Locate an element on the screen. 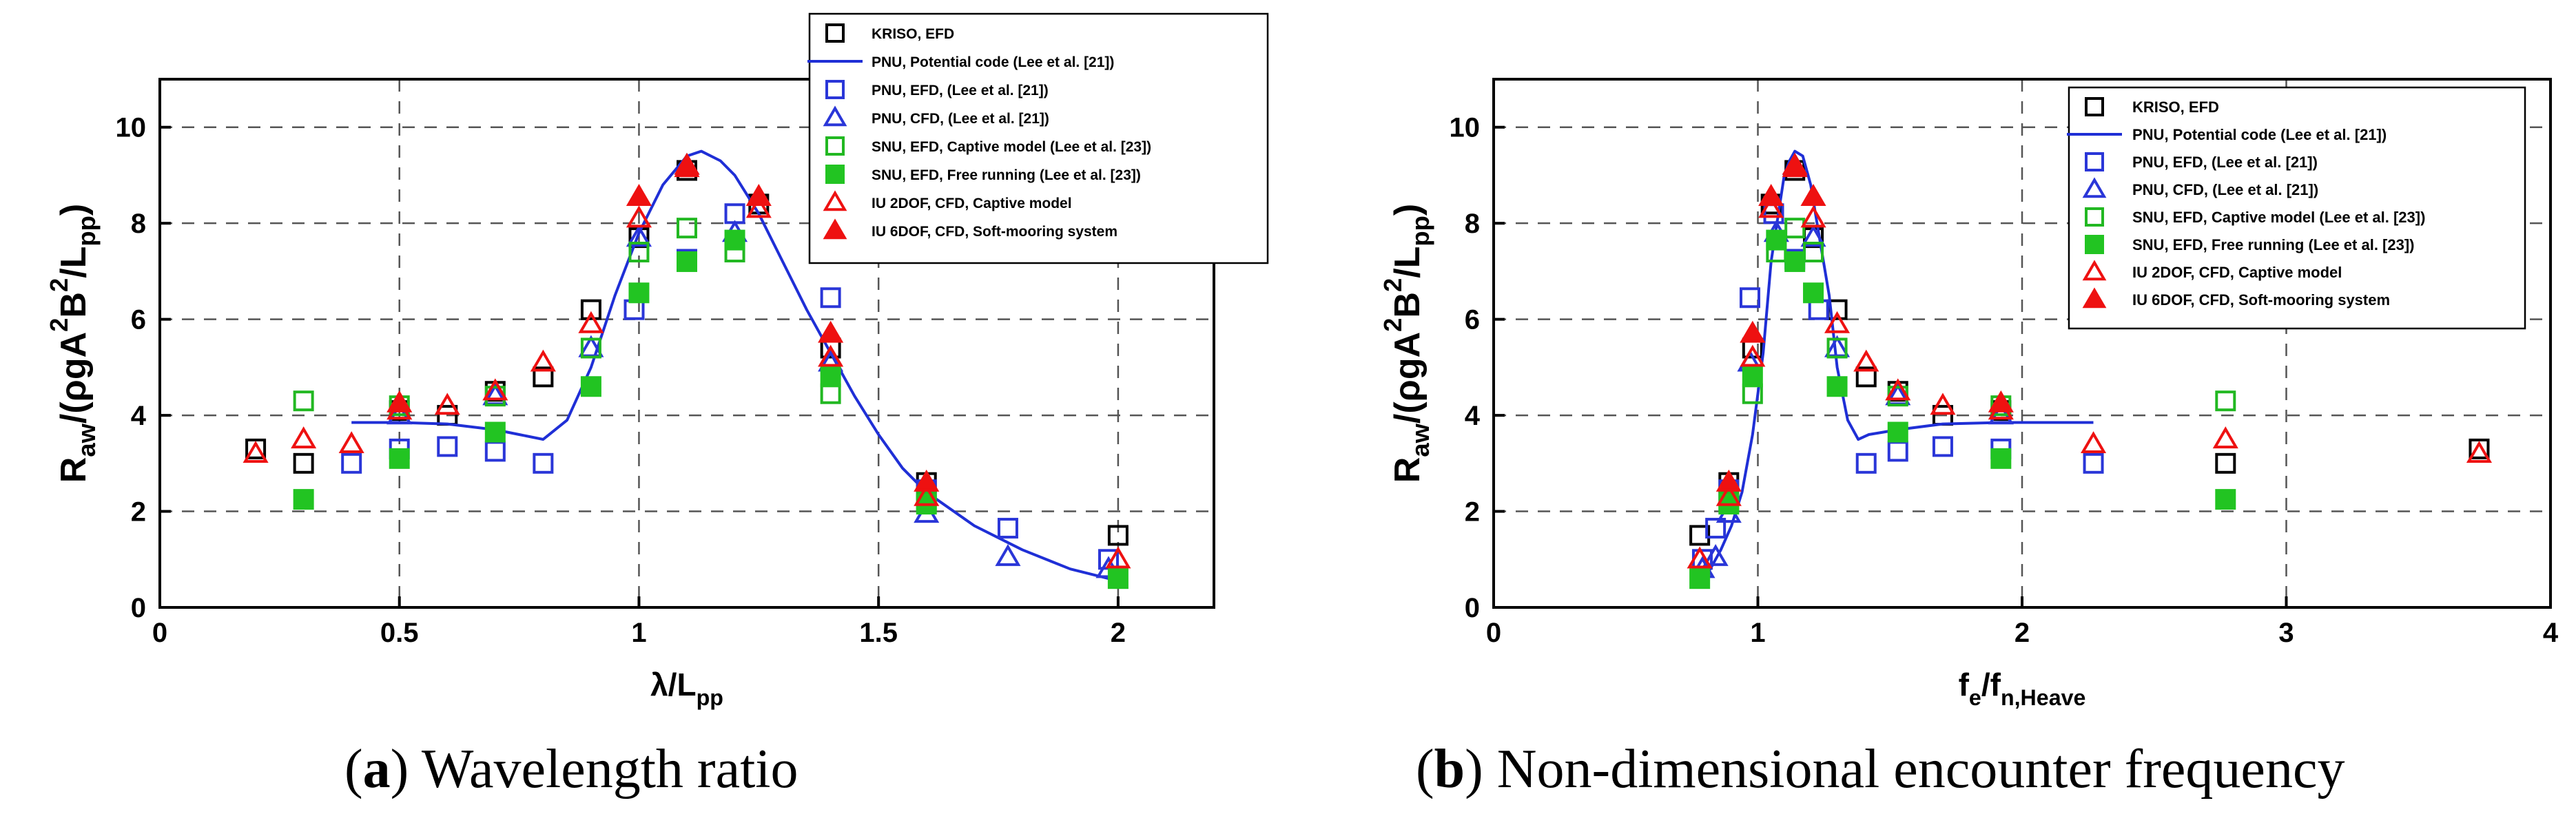  caption-letter-a: a is located at coordinates (376, 769).